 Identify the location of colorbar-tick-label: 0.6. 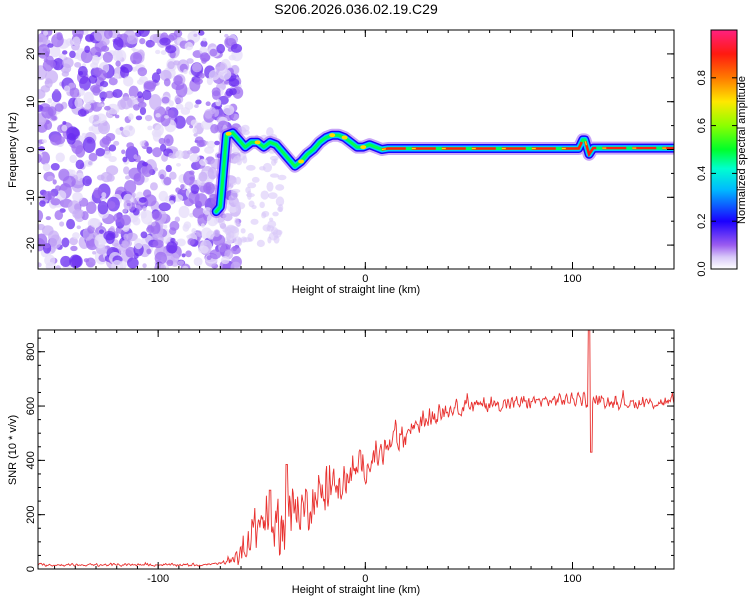
(702, 125).